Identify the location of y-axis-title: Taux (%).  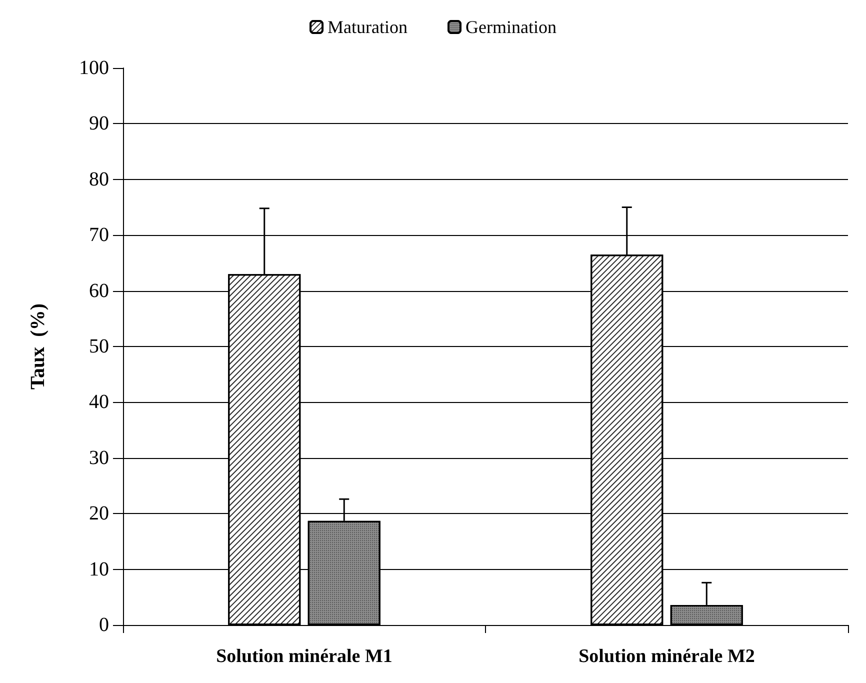
(38, 347).